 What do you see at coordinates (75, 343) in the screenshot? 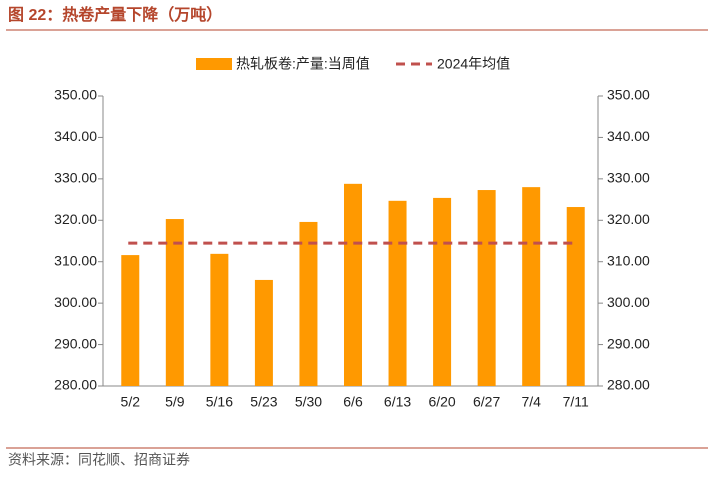
I see `y-tick-label: 290.00` at bounding box center [75, 343].